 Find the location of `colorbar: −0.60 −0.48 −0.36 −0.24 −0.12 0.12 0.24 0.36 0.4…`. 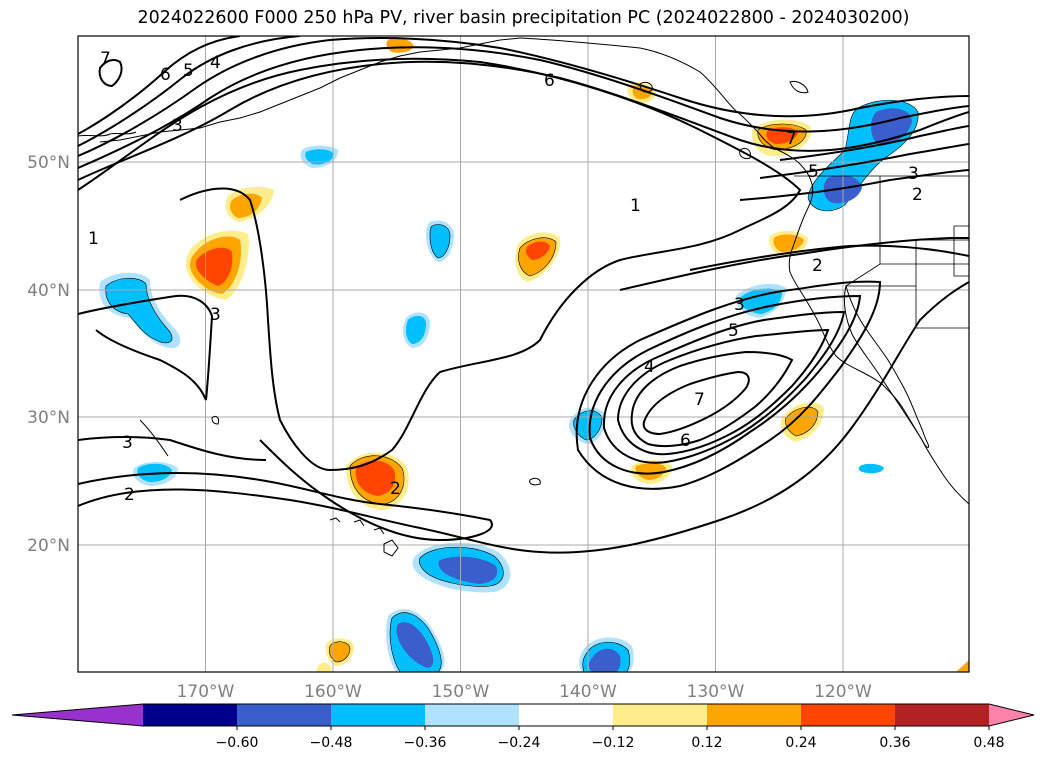

colorbar: −0.60 −0.48 −0.36 −0.24 −0.12 0.12 0.24 0.36 0.4… is located at coordinates (523, 727).